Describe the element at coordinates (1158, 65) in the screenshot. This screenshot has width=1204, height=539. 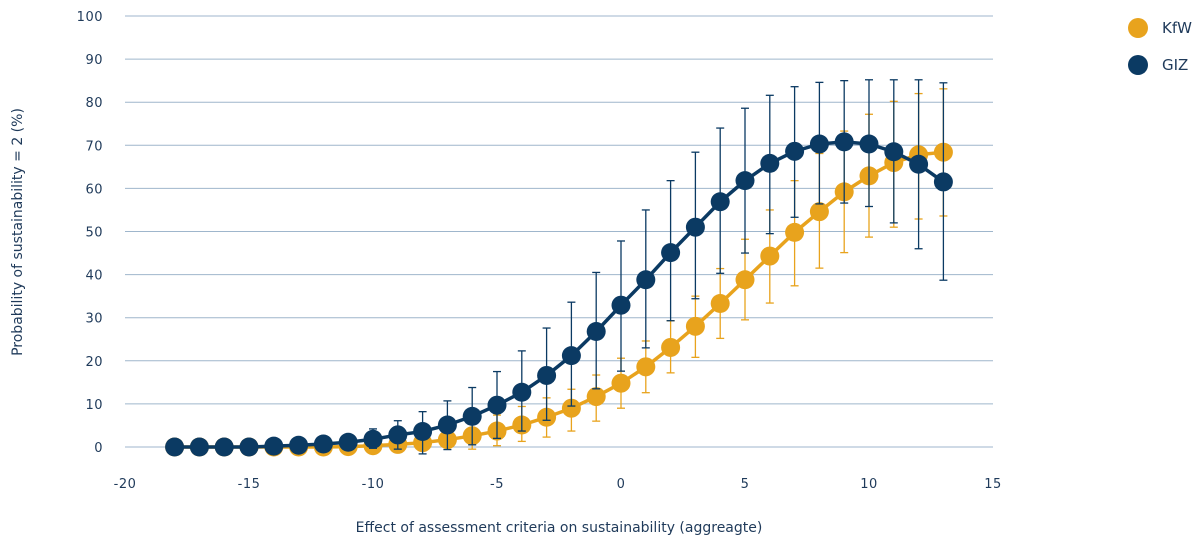
I see `legend-item-giz: GIZ` at that location.